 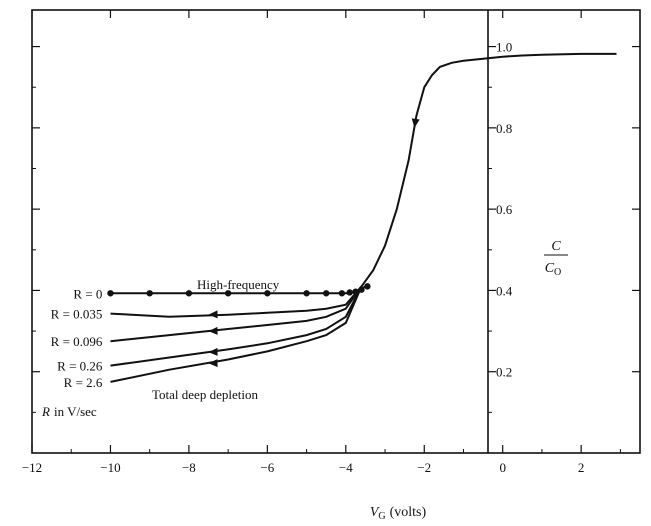 I want to click on labels: R = 0 R = 0.035 R = 0.096 R = 0.26R = 2.6, so click(x=77, y=338).